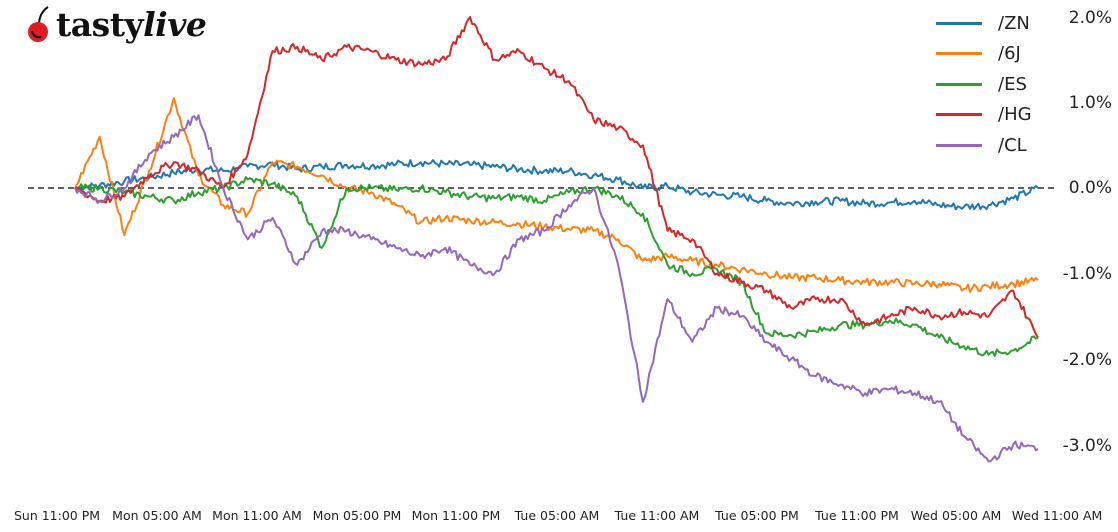 This screenshot has width=1118, height=532. What do you see at coordinates (557, 515) in the screenshot?
I see `x-tick-label: Tue 05:00 AM` at bounding box center [557, 515].